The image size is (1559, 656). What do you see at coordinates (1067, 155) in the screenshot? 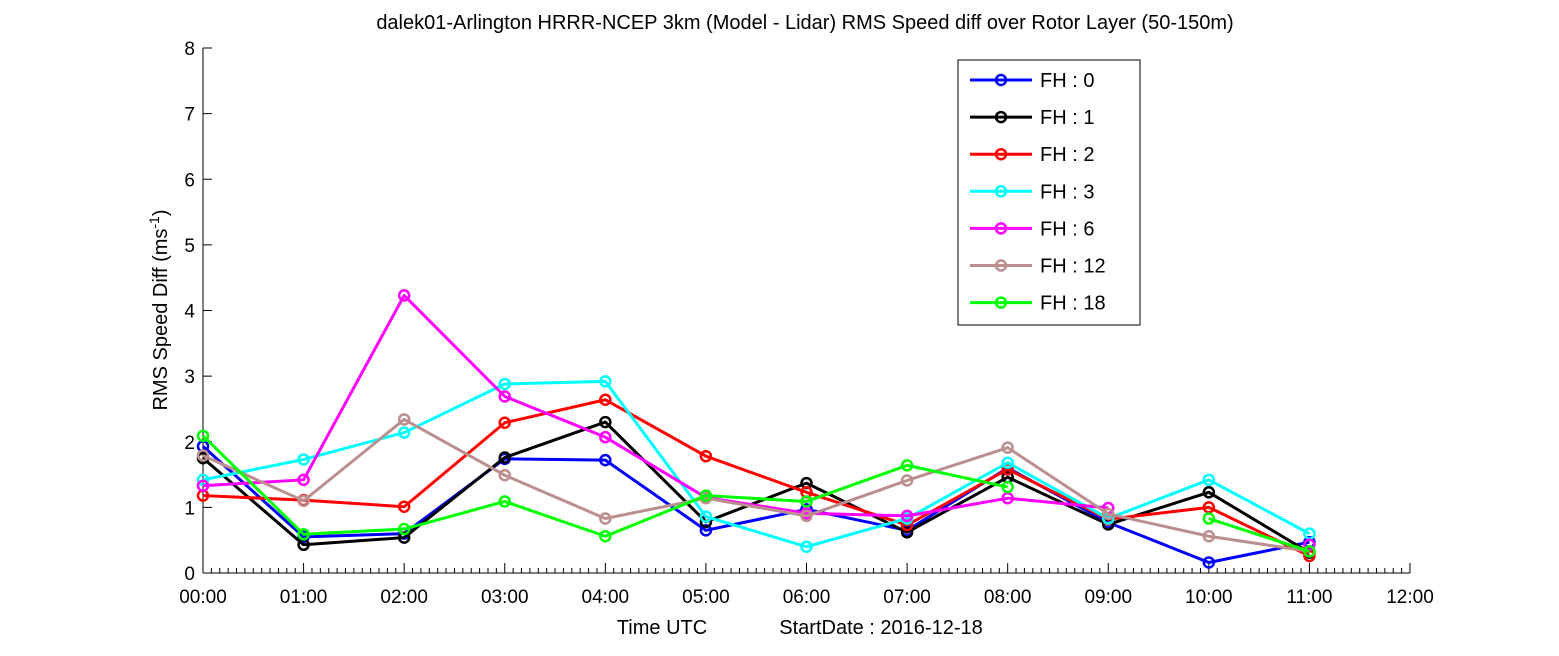
I see `legend-label: FH : 2` at bounding box center [1067, 155].